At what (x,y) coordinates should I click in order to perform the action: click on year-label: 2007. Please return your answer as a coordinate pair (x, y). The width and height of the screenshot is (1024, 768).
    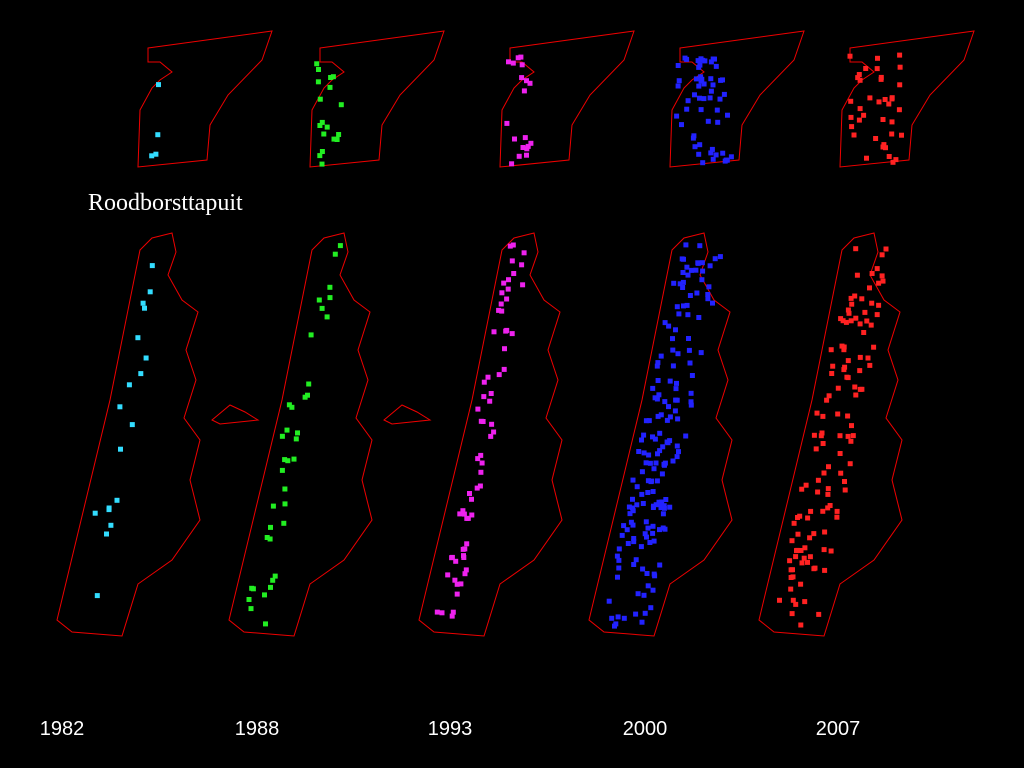
    Looking at the image, I should click on (838, 729).